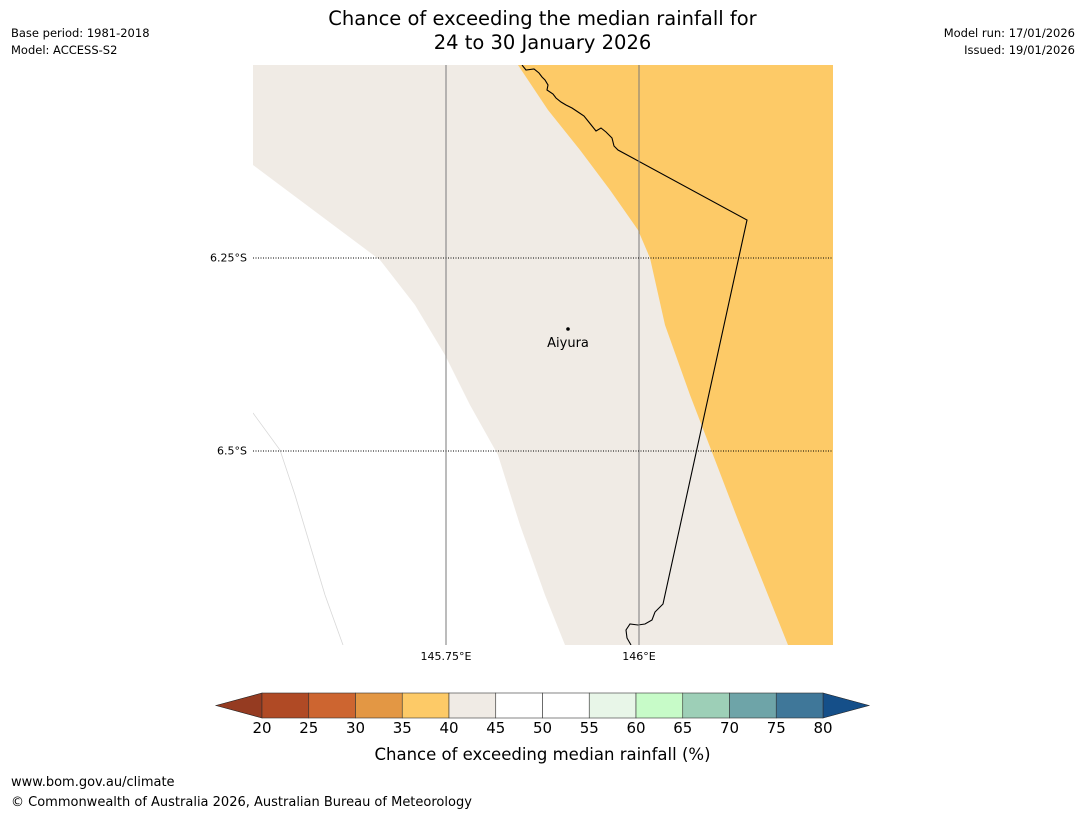 The height and width of the screenshot is (816, 1085). What do you see at coordinates (568, 329) in the screenshot?
I see `place-marker` at bounding box center [568, 329].